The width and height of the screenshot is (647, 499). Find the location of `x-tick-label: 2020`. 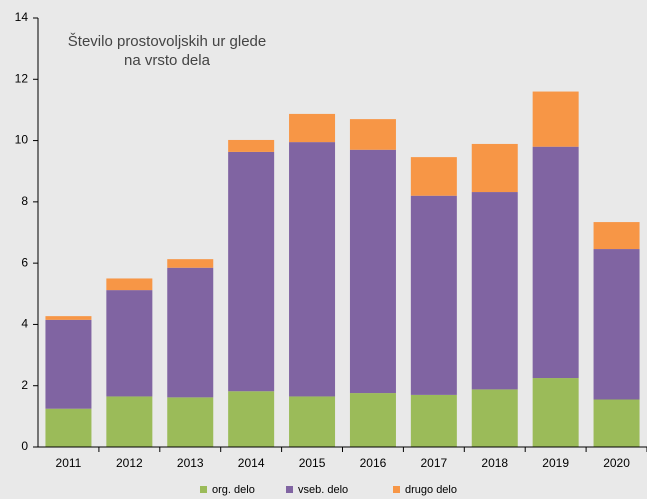

x-tick-label: 2020 is located at coordinates (616, 463).